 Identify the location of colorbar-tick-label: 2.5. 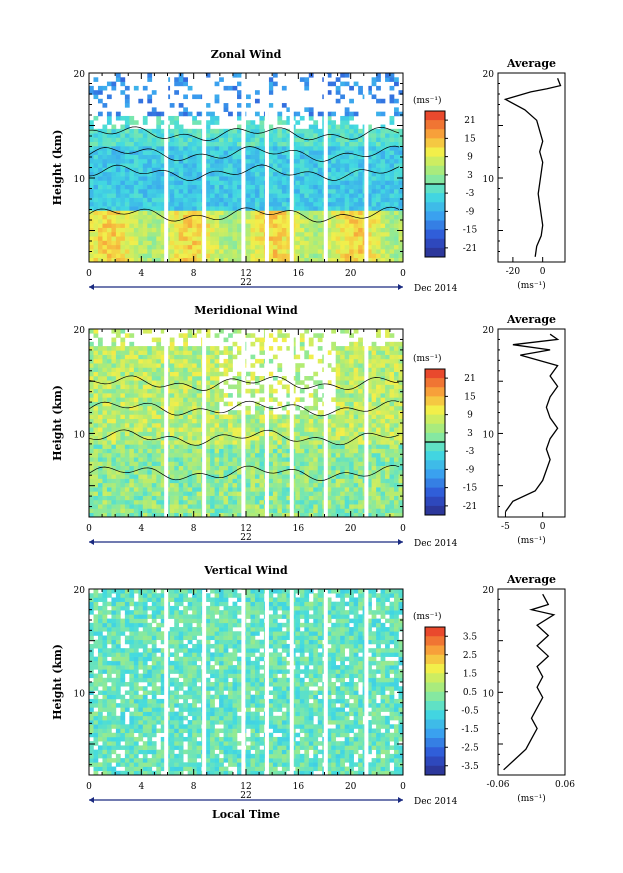
(470, 656).